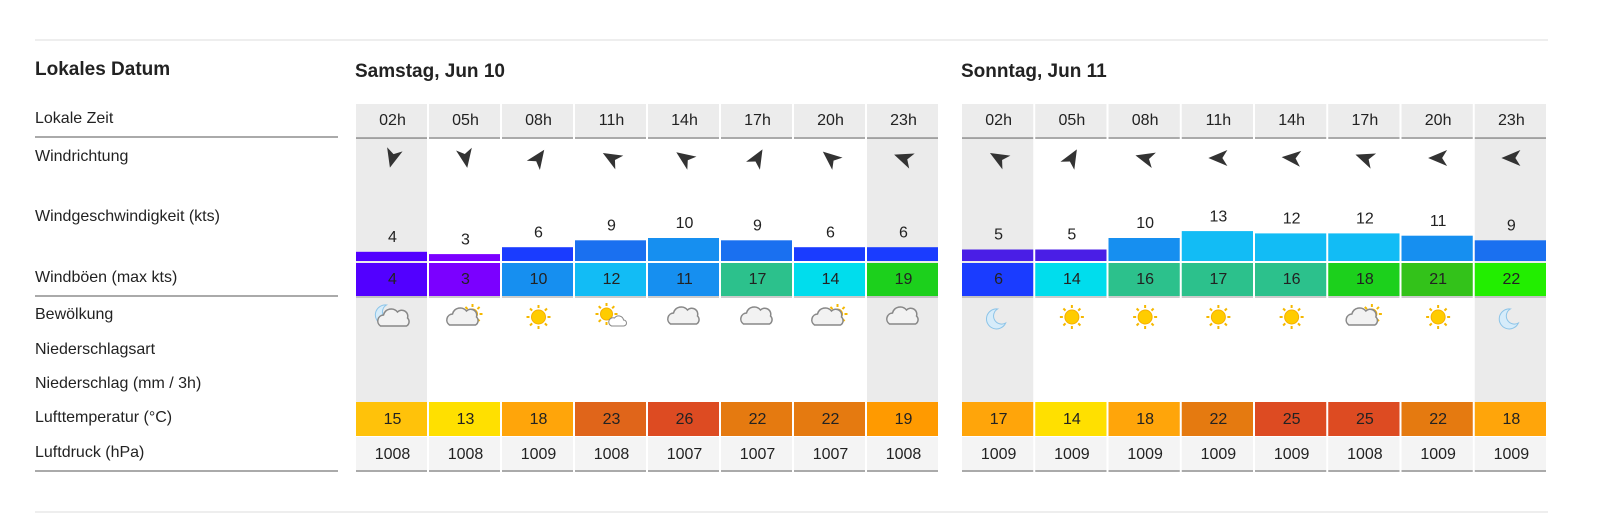 The width and height of the screenshot is (1600, 528). Describe the element at coordinates (606, 314) in the screenshot. I see `sun` at that location.